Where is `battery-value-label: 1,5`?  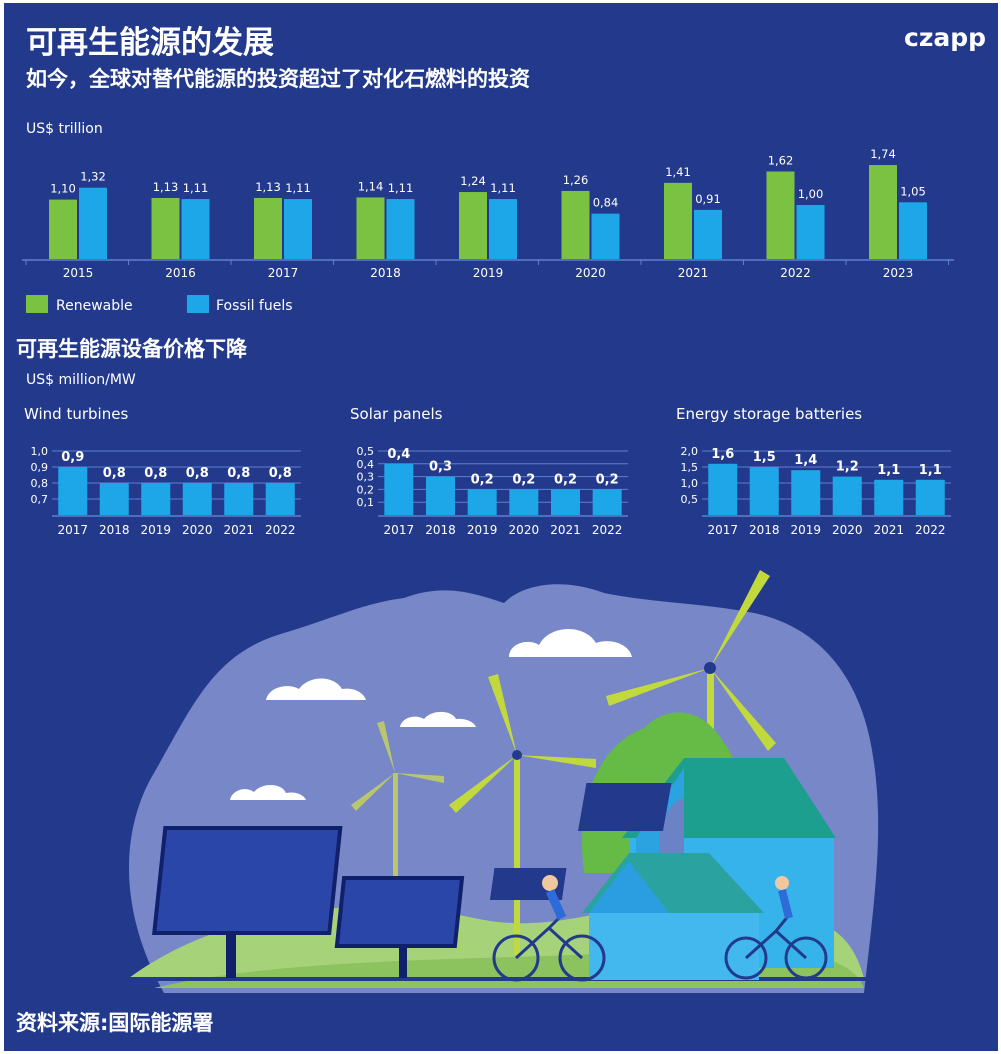 battery-value-label: 1,5 is located at coordinates (764, 457).